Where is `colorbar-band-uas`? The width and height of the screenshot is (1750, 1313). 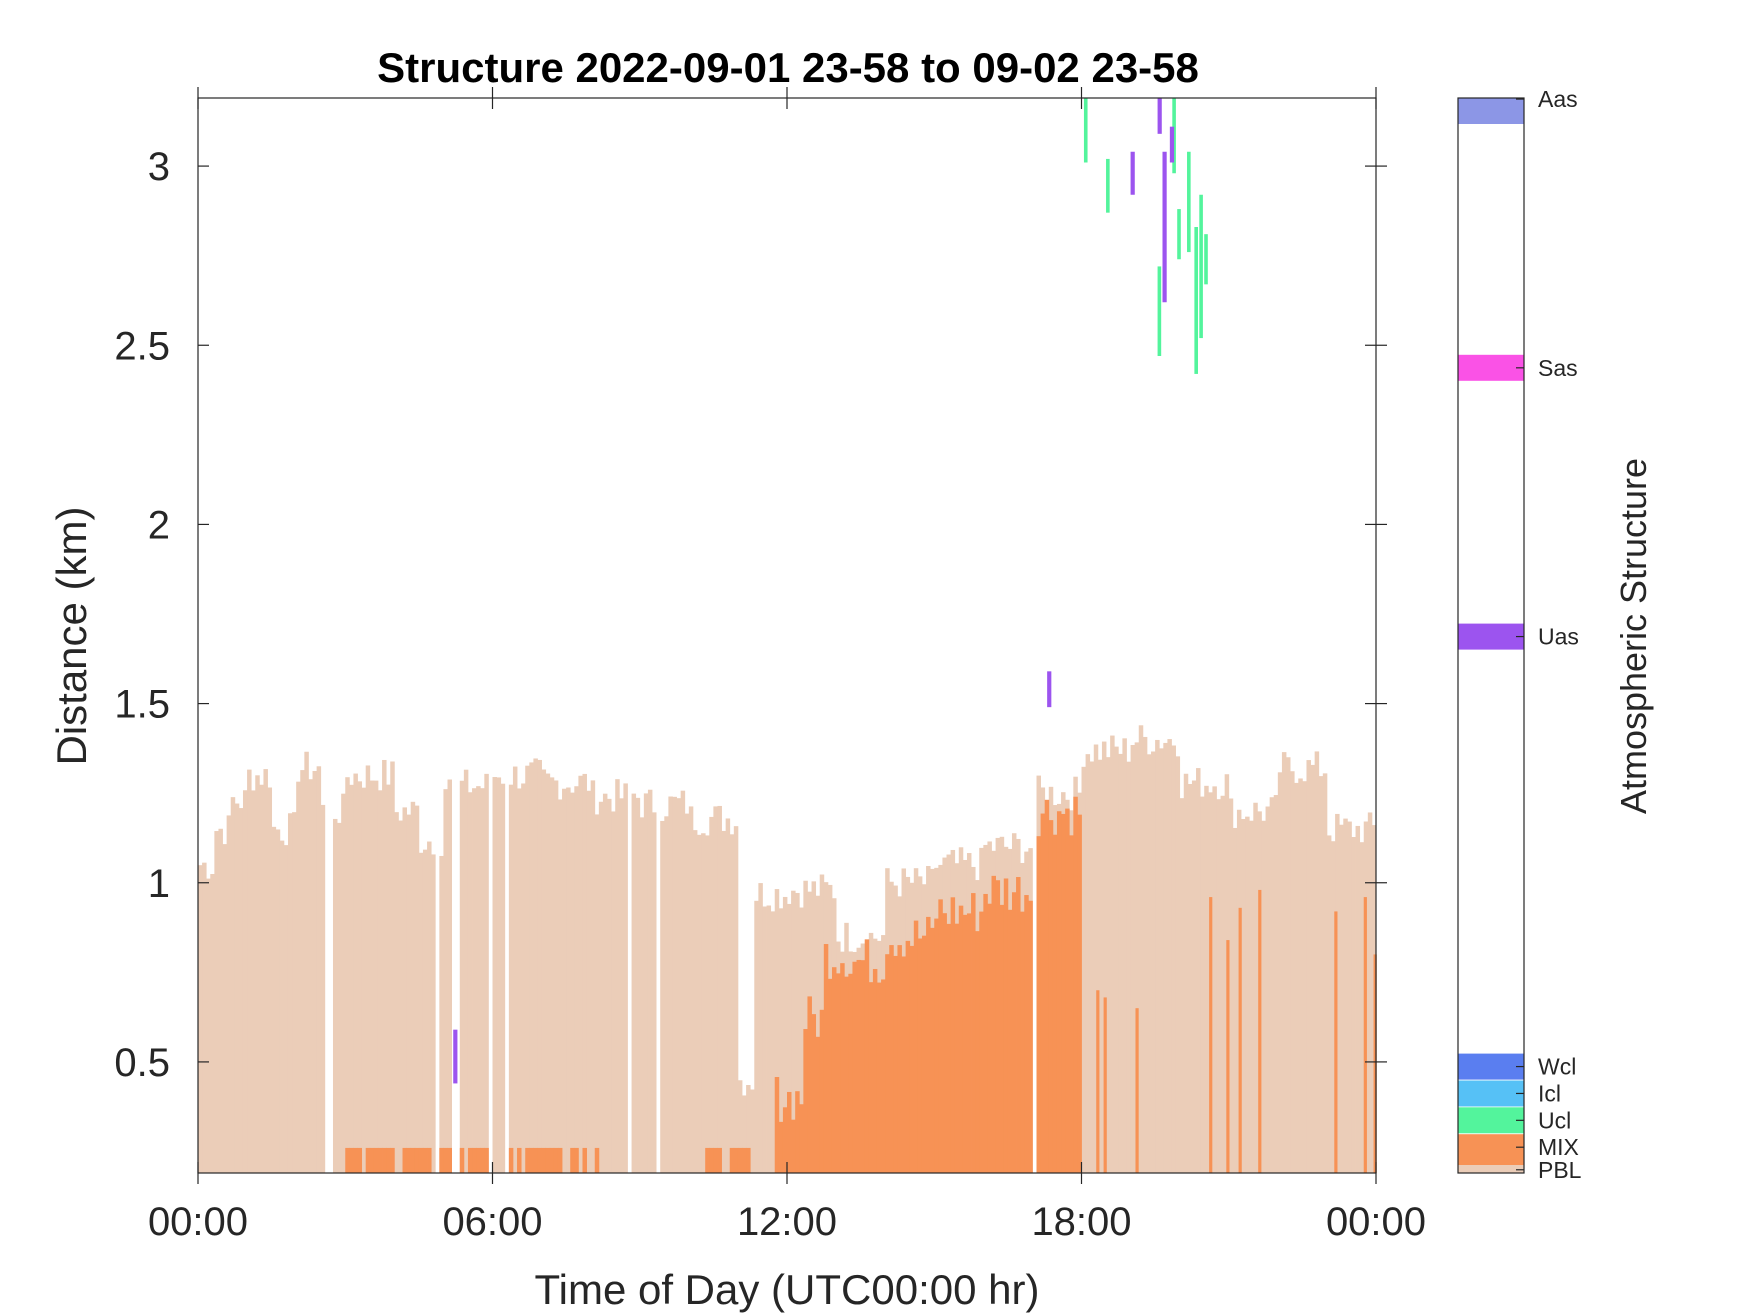 colorbar-band-uas is located at coordinates (1491, 636).